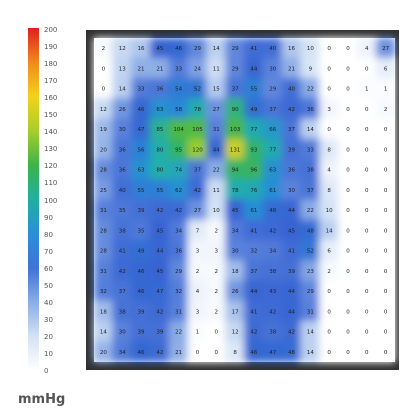 The height and width of the screenshot is (414, 406). Describe the element at coordinates (33, 199) in the screenshot. I see `colorbar` at that location.